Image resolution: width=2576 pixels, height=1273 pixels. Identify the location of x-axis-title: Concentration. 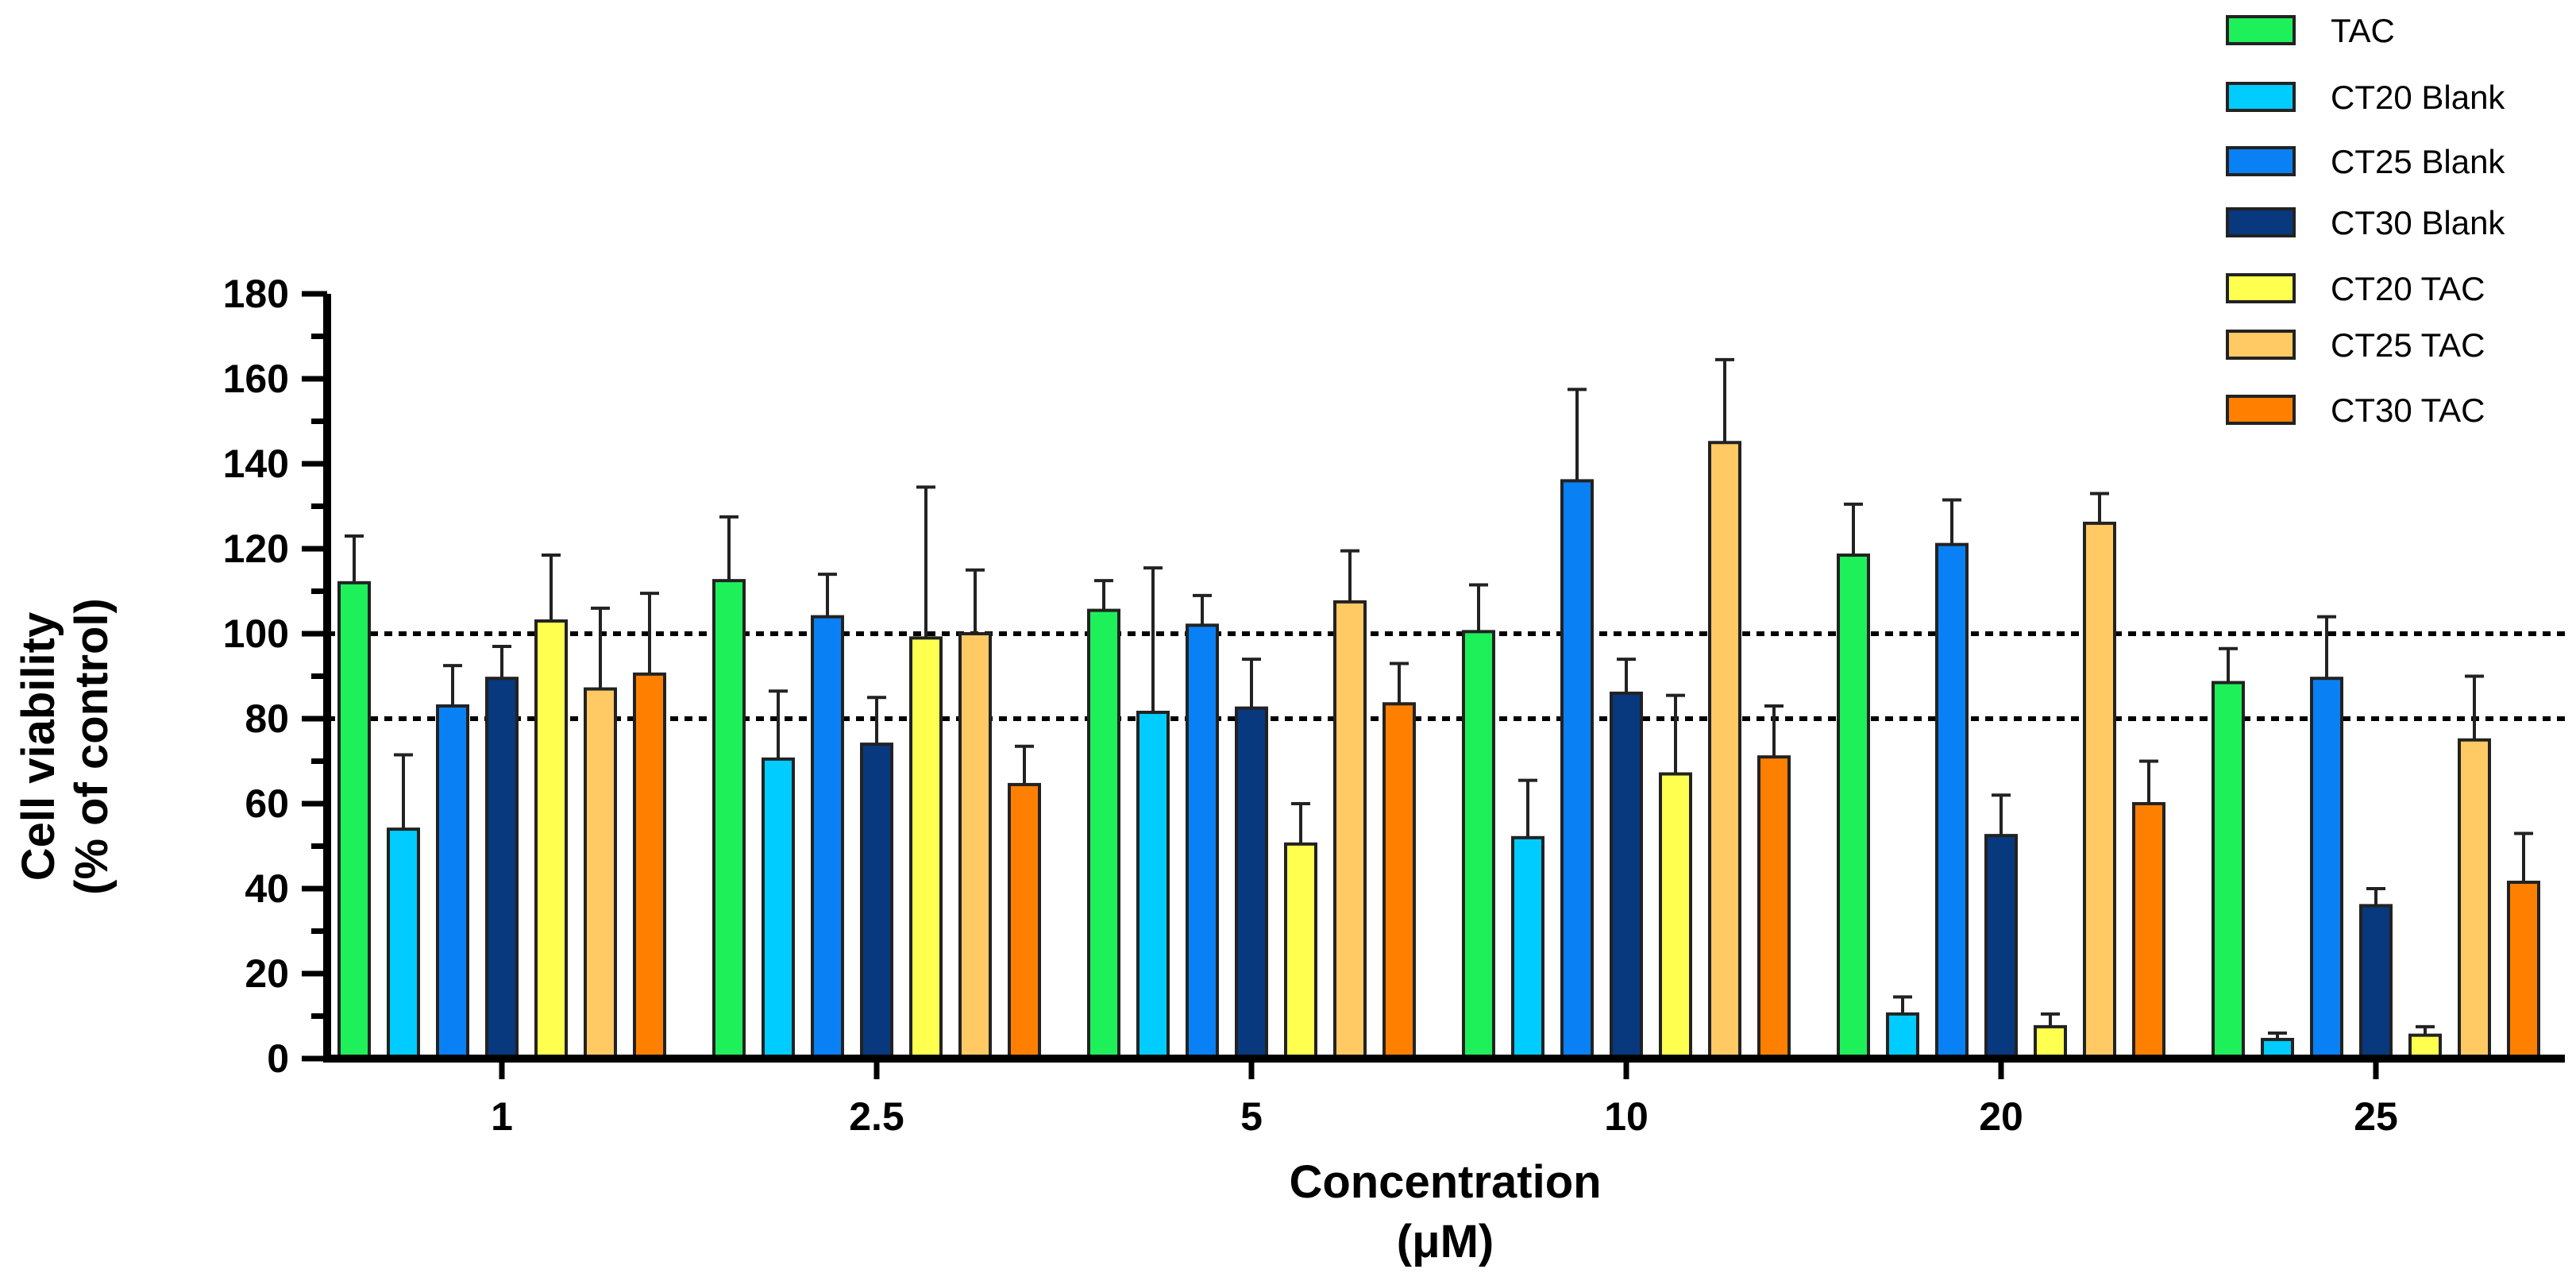
(1445, 1182).